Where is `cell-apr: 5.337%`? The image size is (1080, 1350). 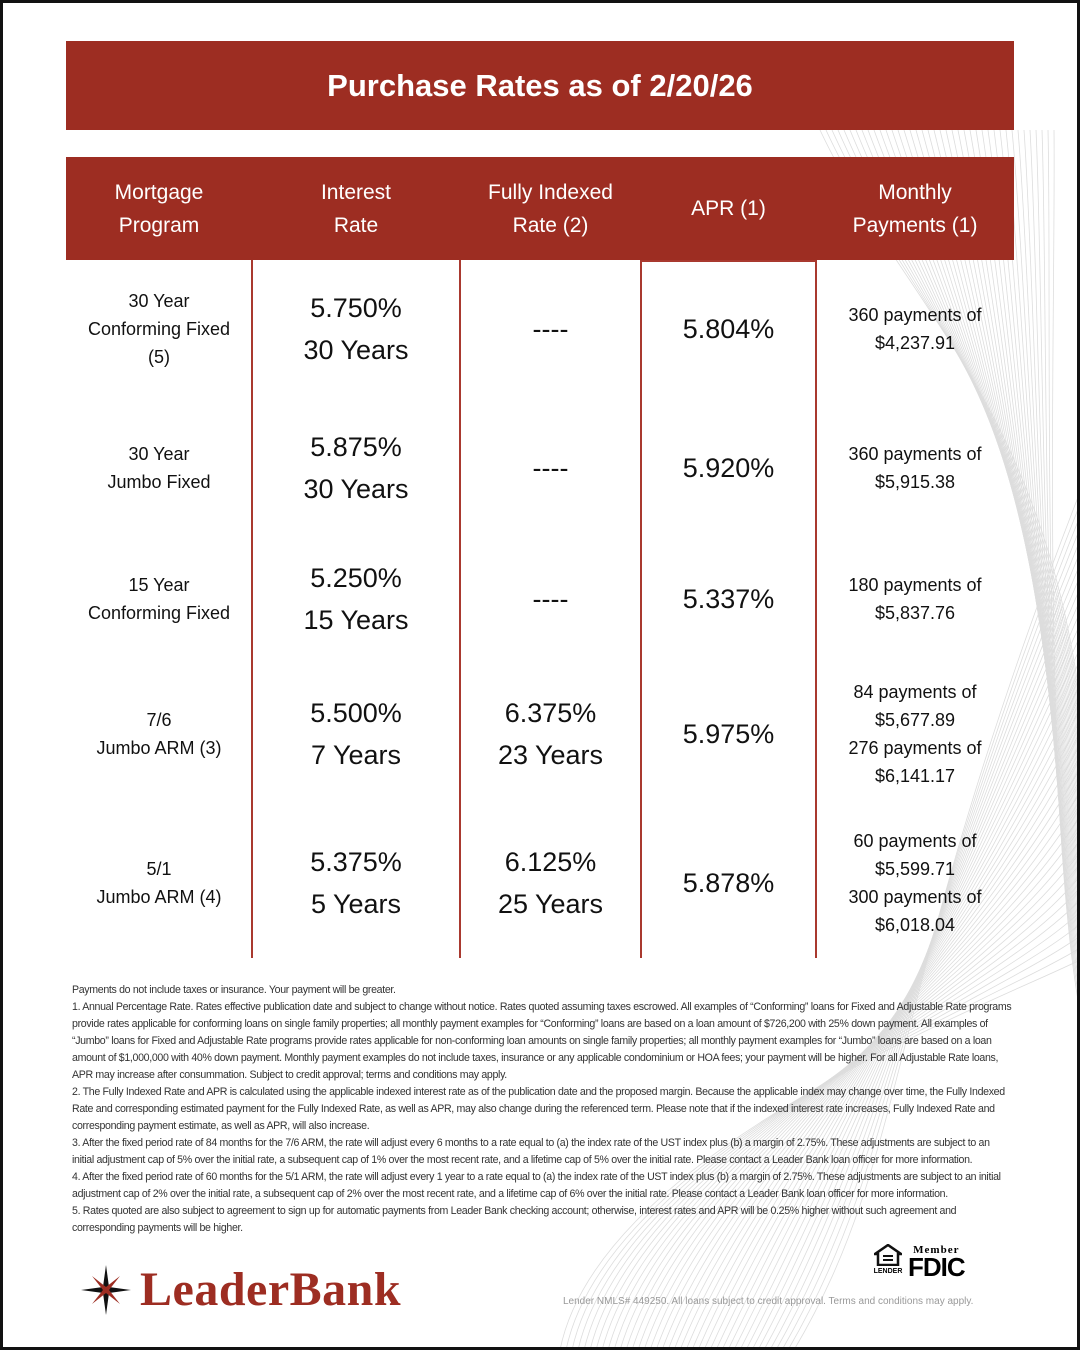
cell-apr: 5.337% is located at coordinates (728, 598).